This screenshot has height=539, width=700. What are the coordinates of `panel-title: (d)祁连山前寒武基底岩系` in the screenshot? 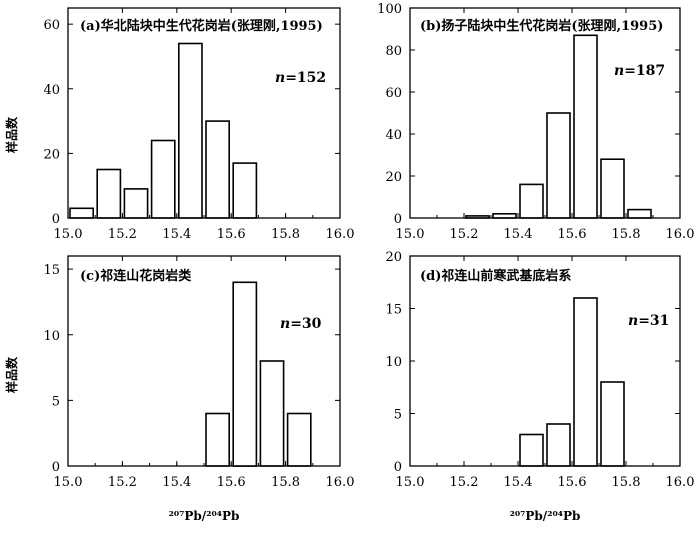 It's located at (495, 276).